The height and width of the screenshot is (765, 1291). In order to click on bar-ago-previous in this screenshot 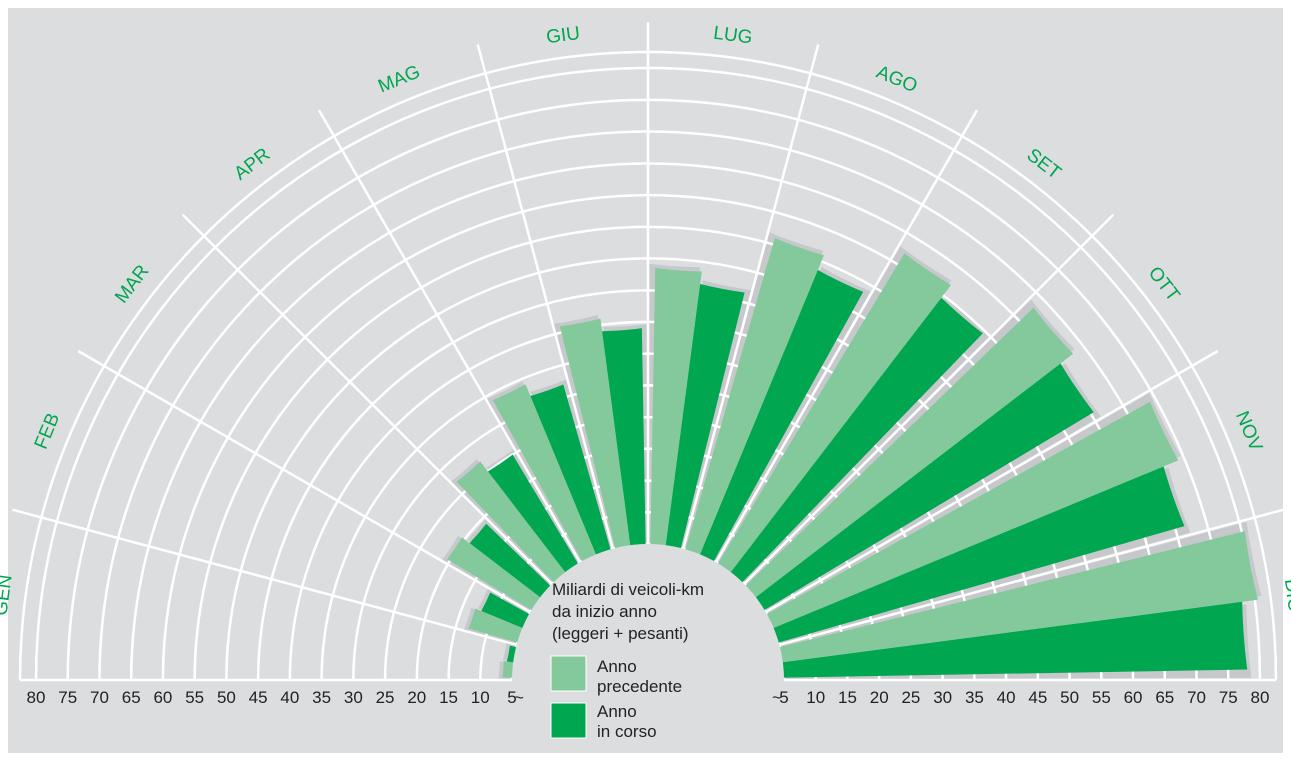, I will do `click(754, 398)`.